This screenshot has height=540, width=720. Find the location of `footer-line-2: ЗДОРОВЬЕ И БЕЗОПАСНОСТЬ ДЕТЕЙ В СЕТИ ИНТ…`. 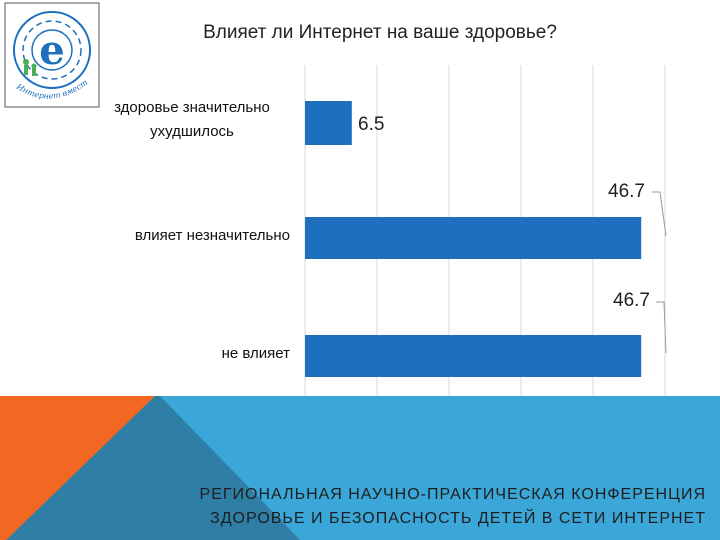

footer-line-2: ЗДОРОВЬЕ И БЕЗОПАСНОСТЬ ДЕТЕЙ В СЕТИ ИНТ… is located at coordinates (458, 518).